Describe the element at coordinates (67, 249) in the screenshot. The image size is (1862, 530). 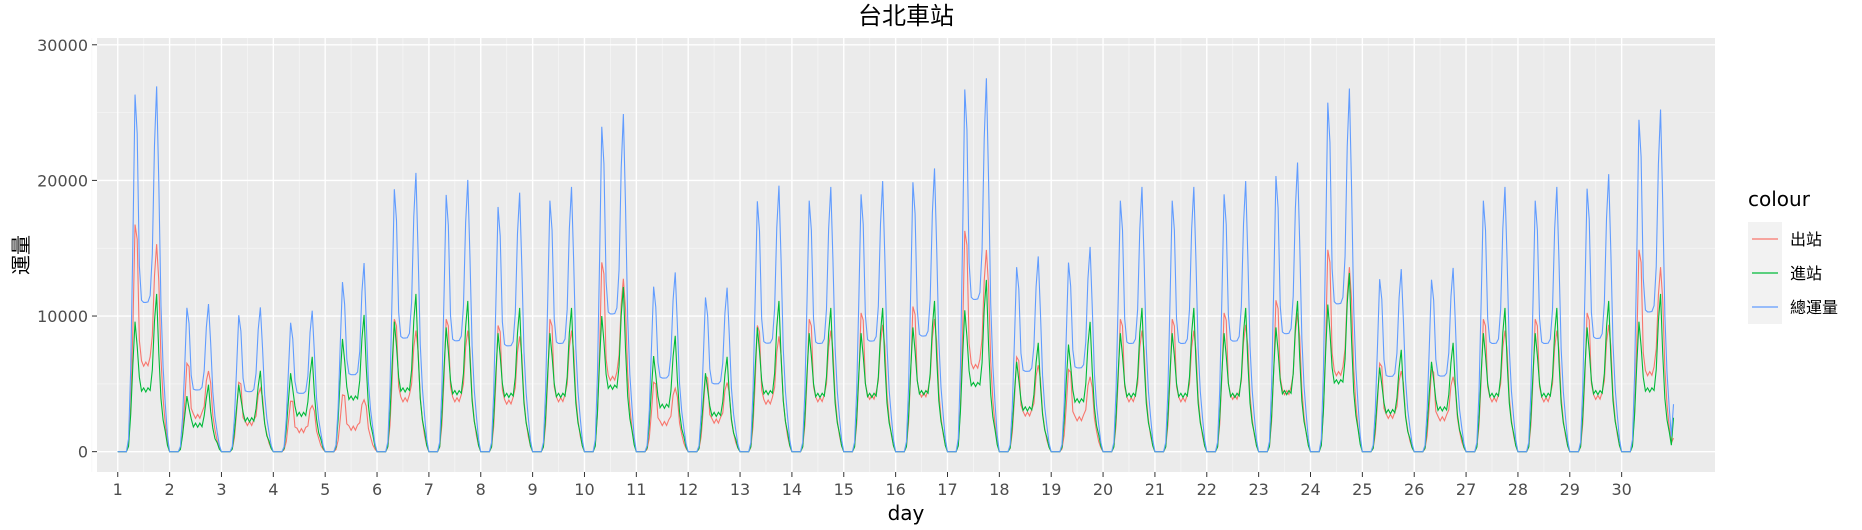
I see `y-axis: 0 10000 20000 30000` at that location.